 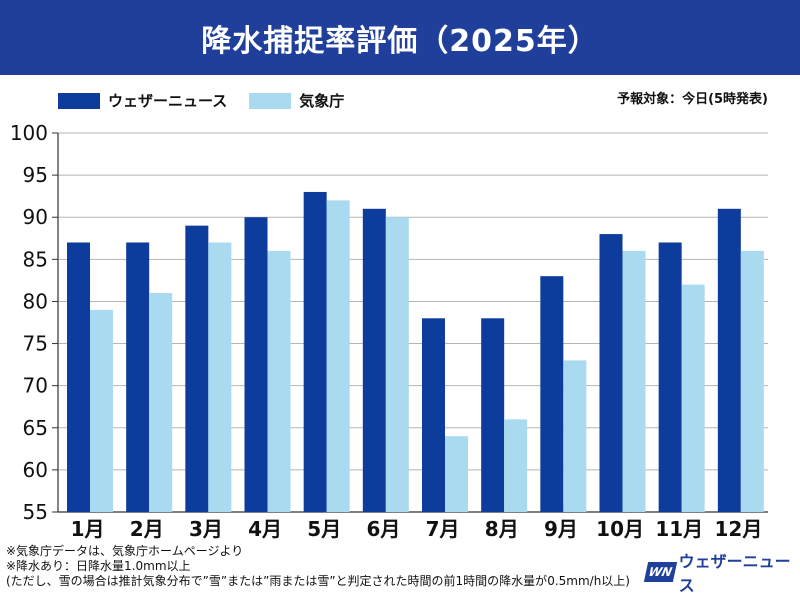 What do you see at coordinates (734, 573) in the screenshot?
I see `logo-text: ウェザーニュース` at bounding box center [734, 573].